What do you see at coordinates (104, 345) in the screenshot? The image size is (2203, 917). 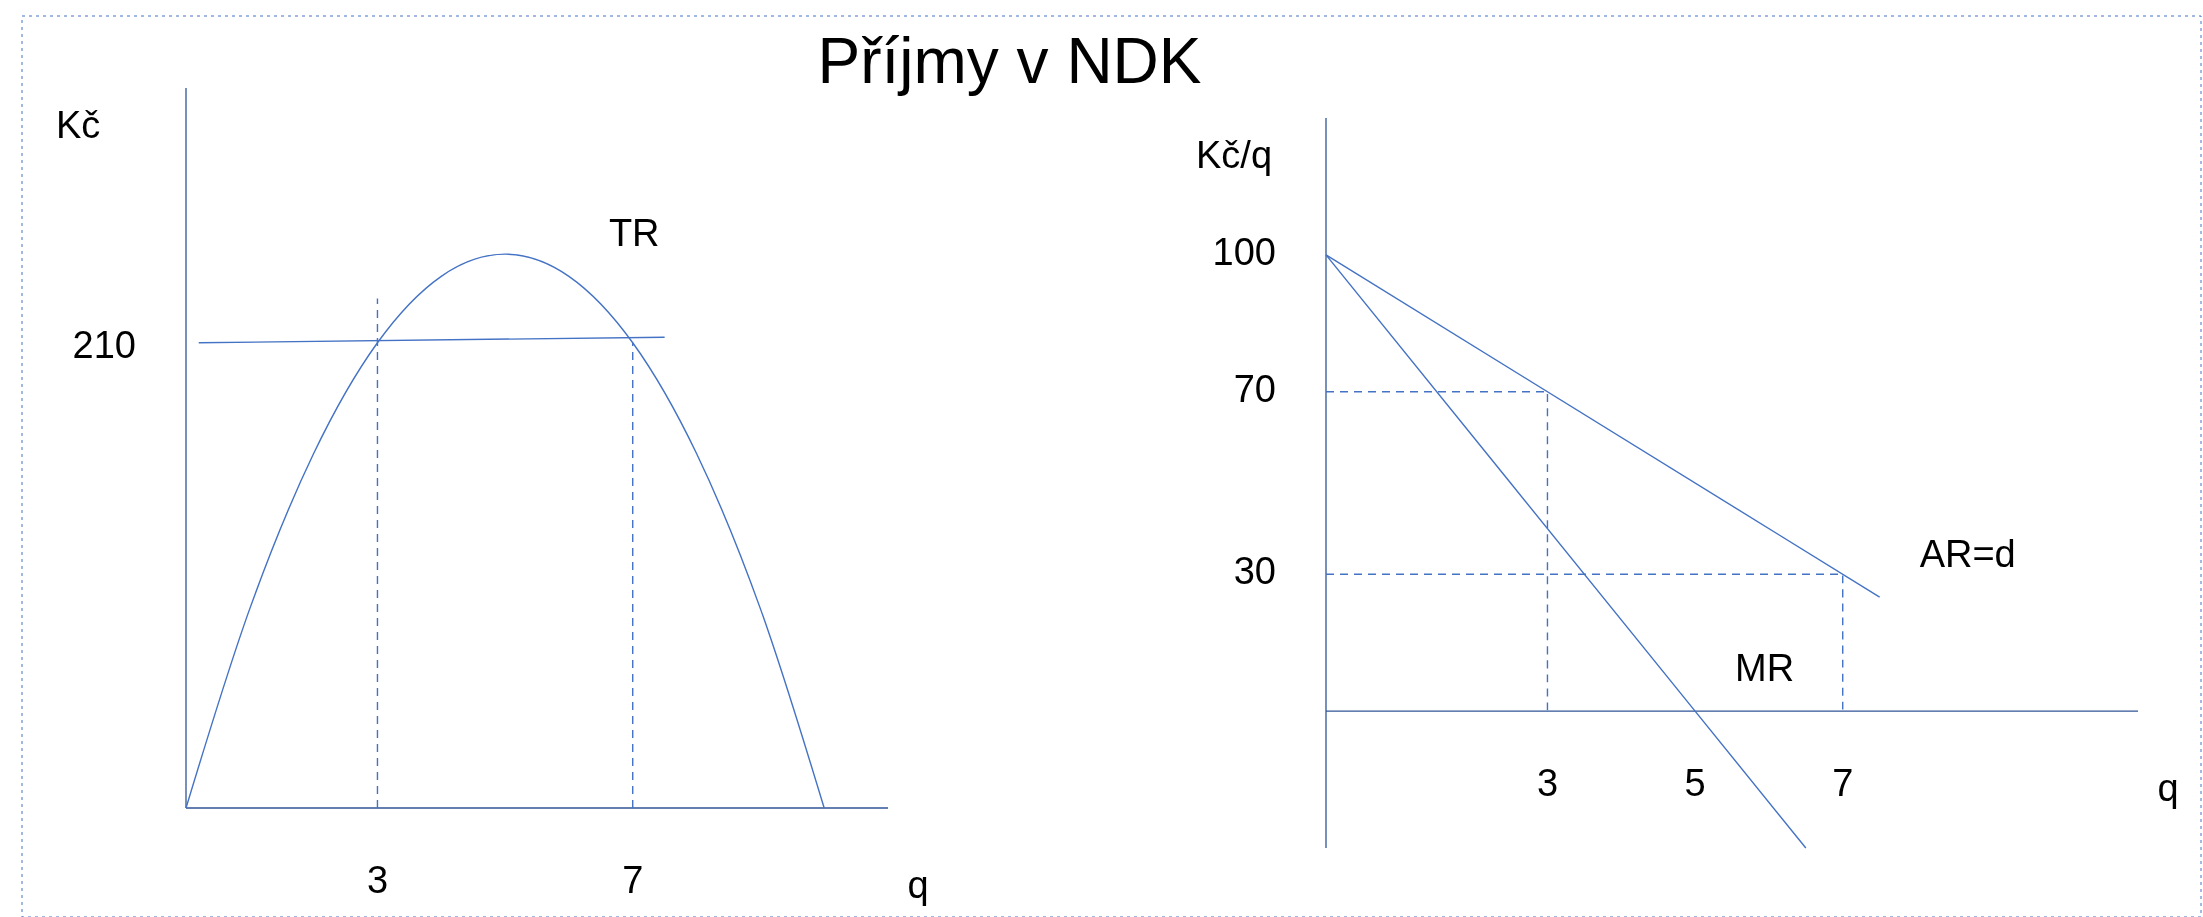 I see `text: 210` at bounding box center [104, 345].